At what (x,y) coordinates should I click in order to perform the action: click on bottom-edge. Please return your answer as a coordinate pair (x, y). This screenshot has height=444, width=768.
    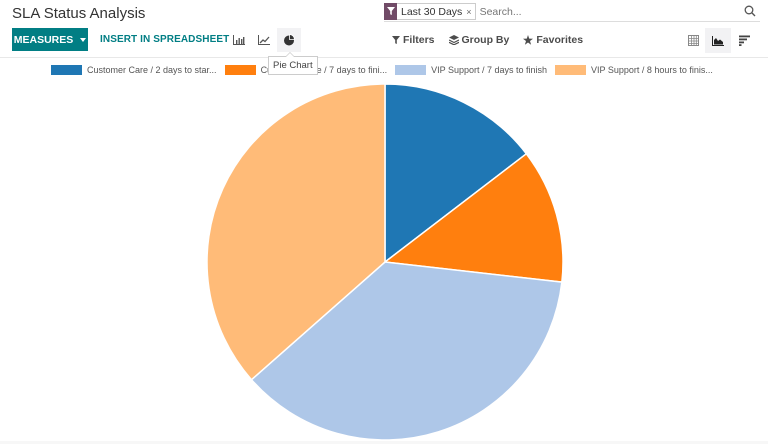
    Looking at the image, I should click on (384, 442).